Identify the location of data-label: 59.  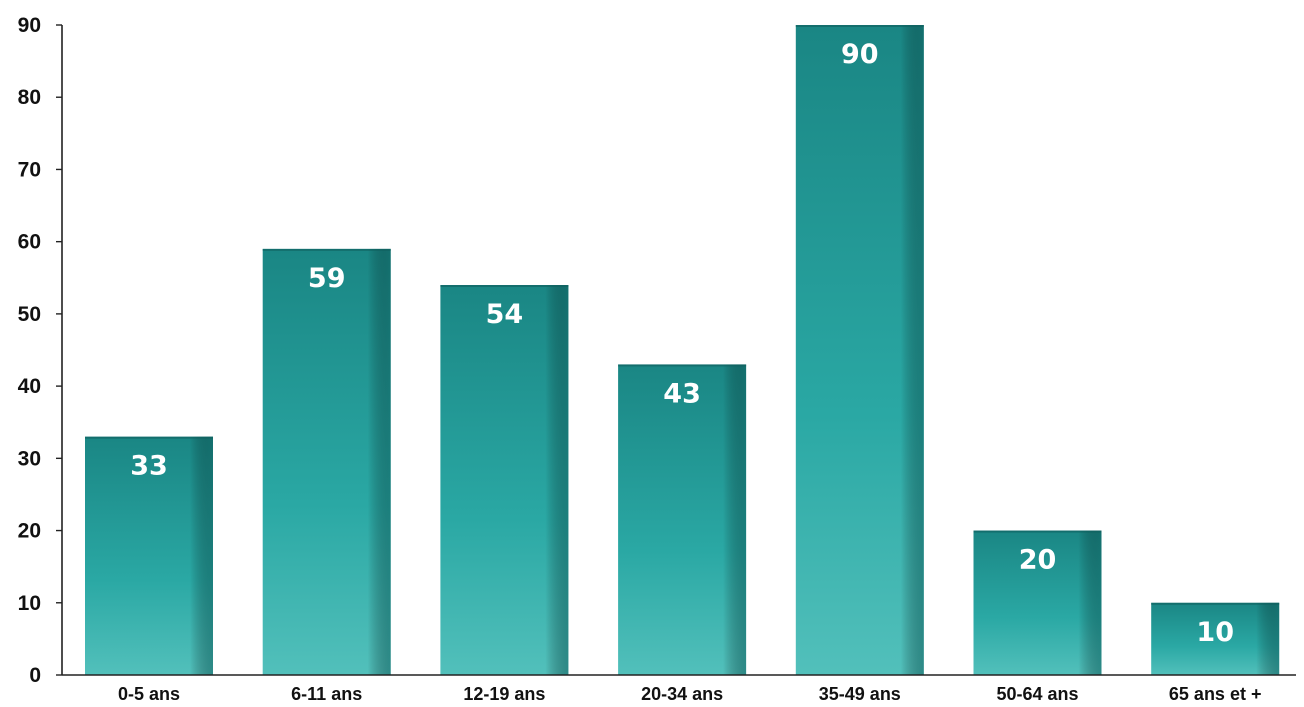
(327, 278).